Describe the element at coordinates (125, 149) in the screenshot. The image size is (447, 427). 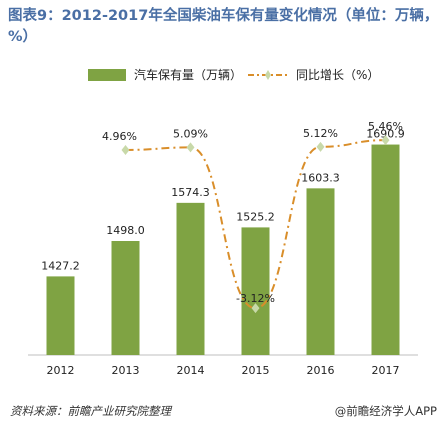
I see `growth-marker-2013` at that location.